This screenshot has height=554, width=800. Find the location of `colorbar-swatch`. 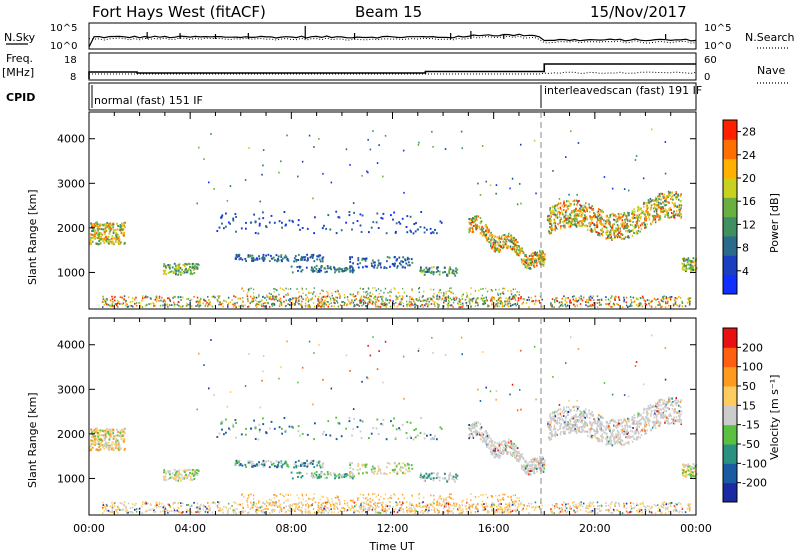

colorbar-swatch is located at coordinates (730, 130).